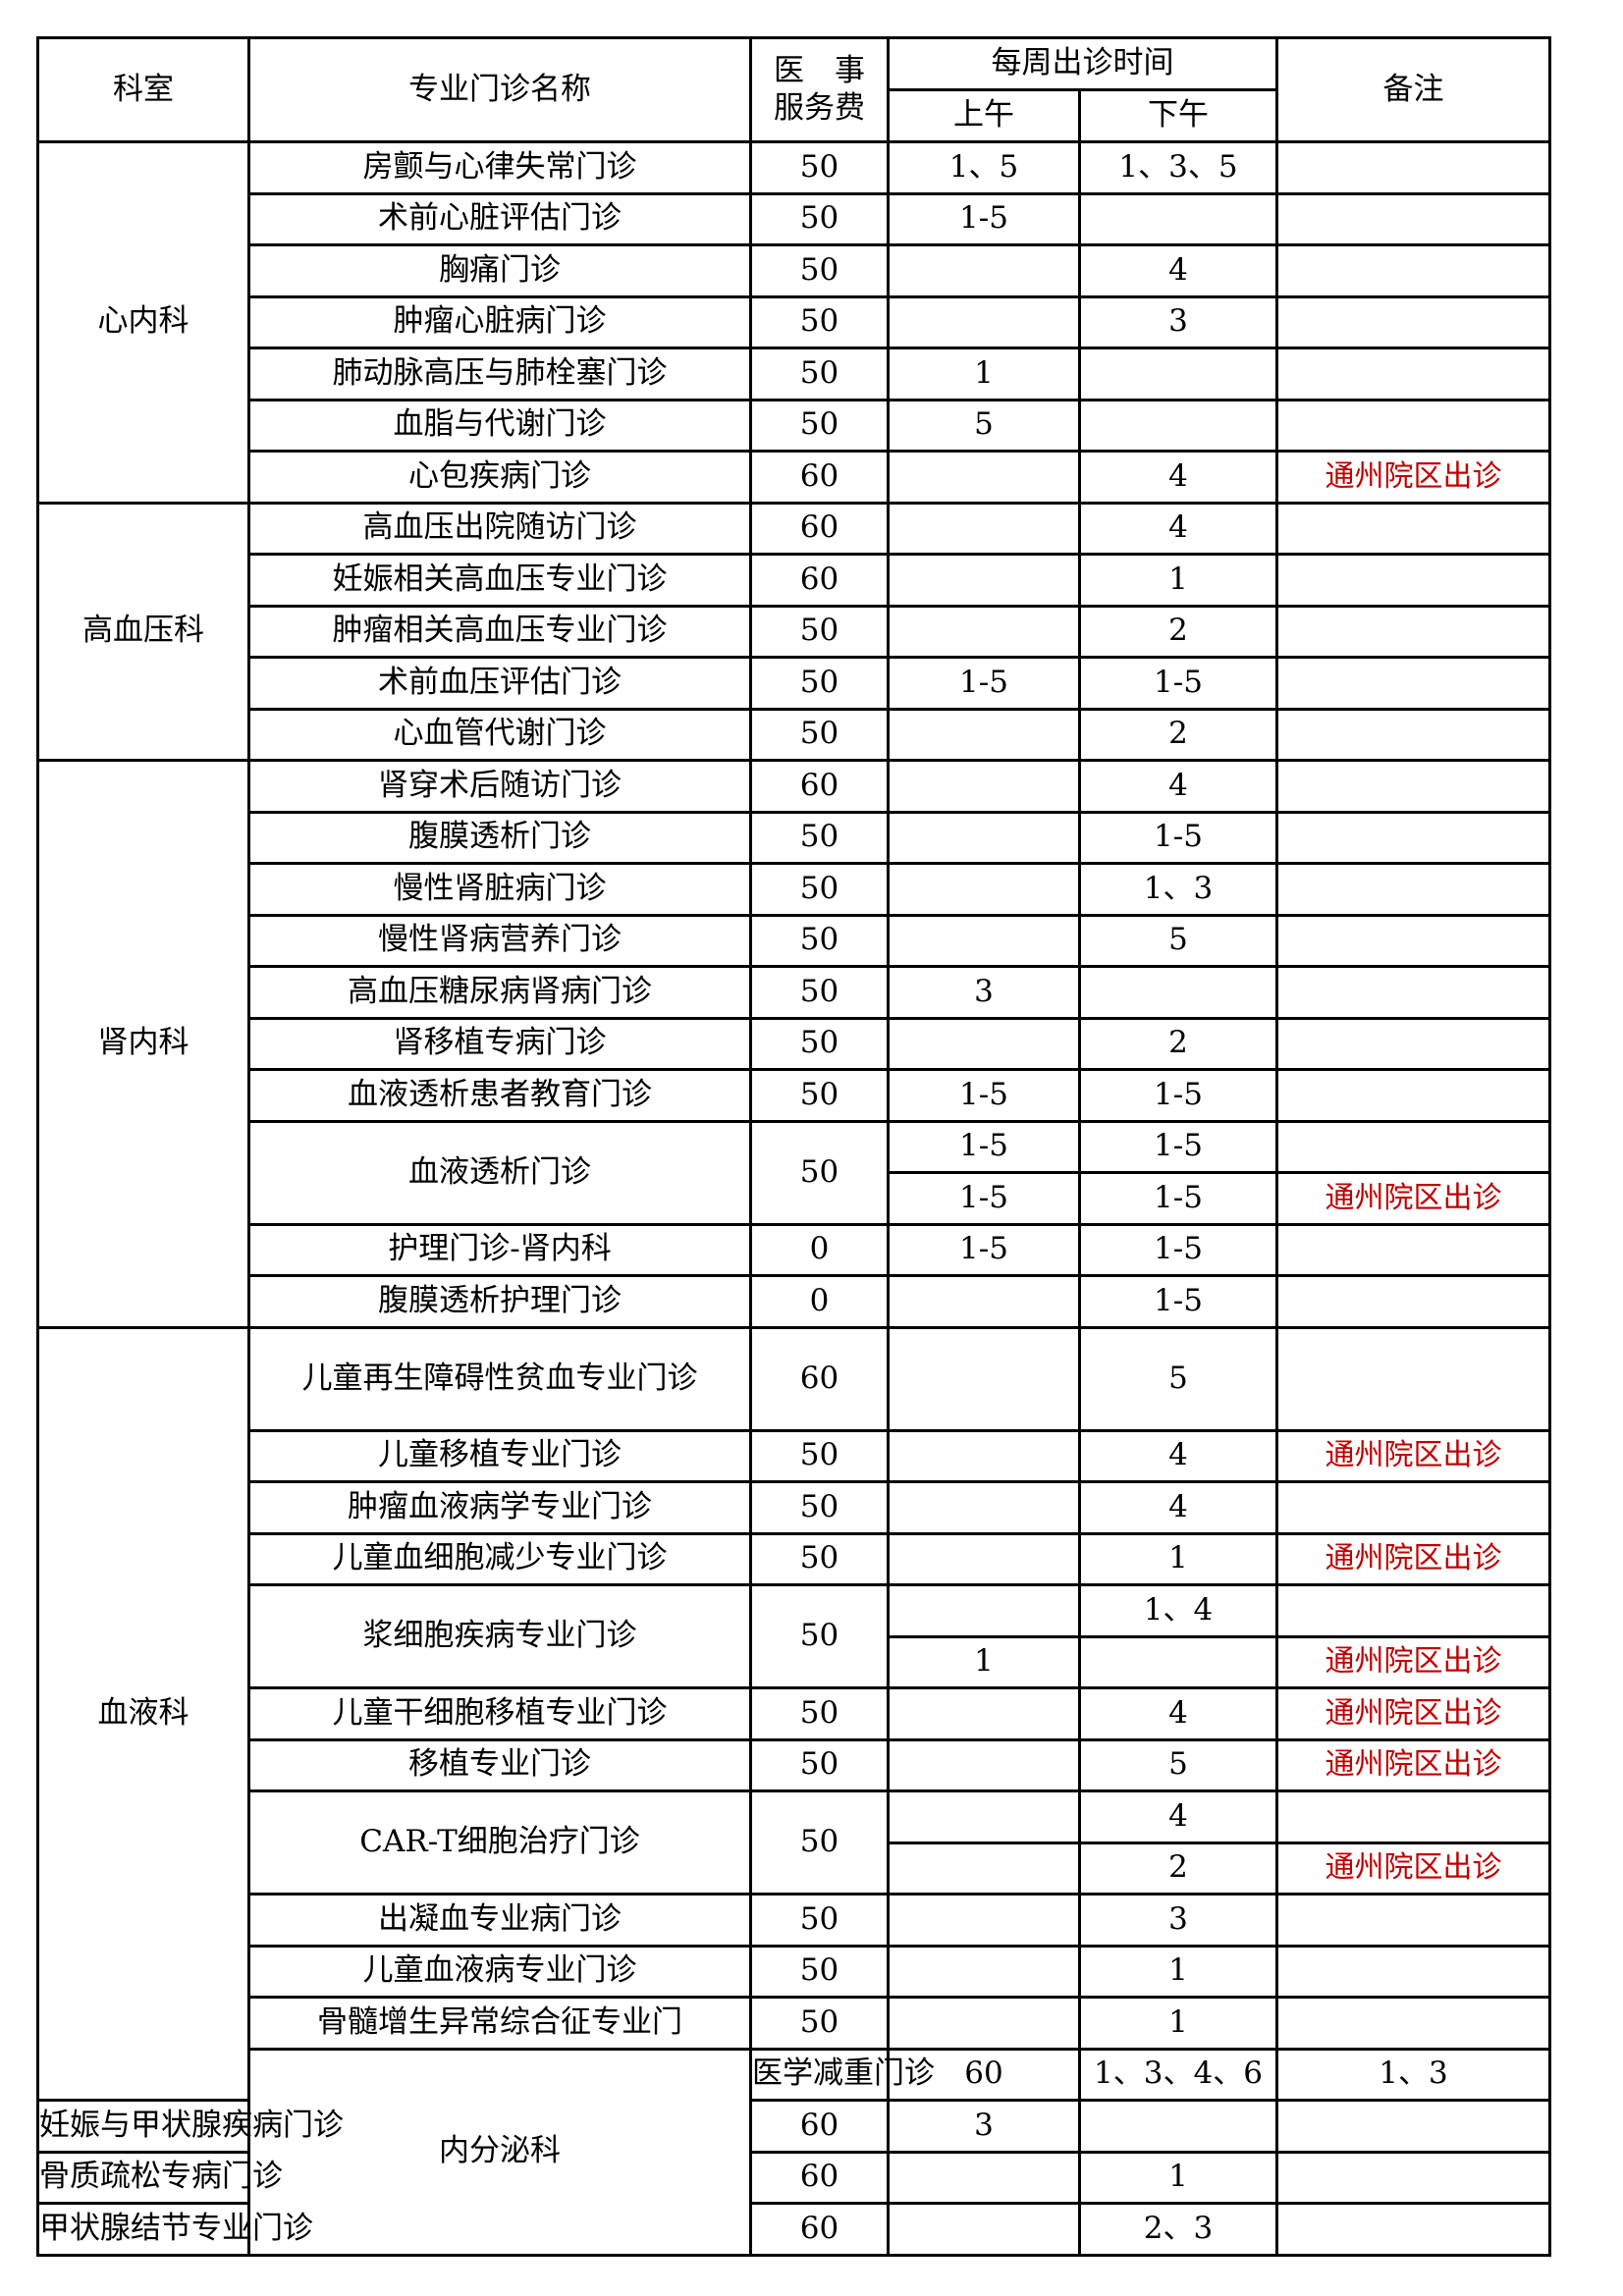 This screenshot has width=1623, height=2296. What do you see at coordinates (1178, 1378) in the screenshot?
I see `pm-cell: 5` at bounding box center [1178, 1378].